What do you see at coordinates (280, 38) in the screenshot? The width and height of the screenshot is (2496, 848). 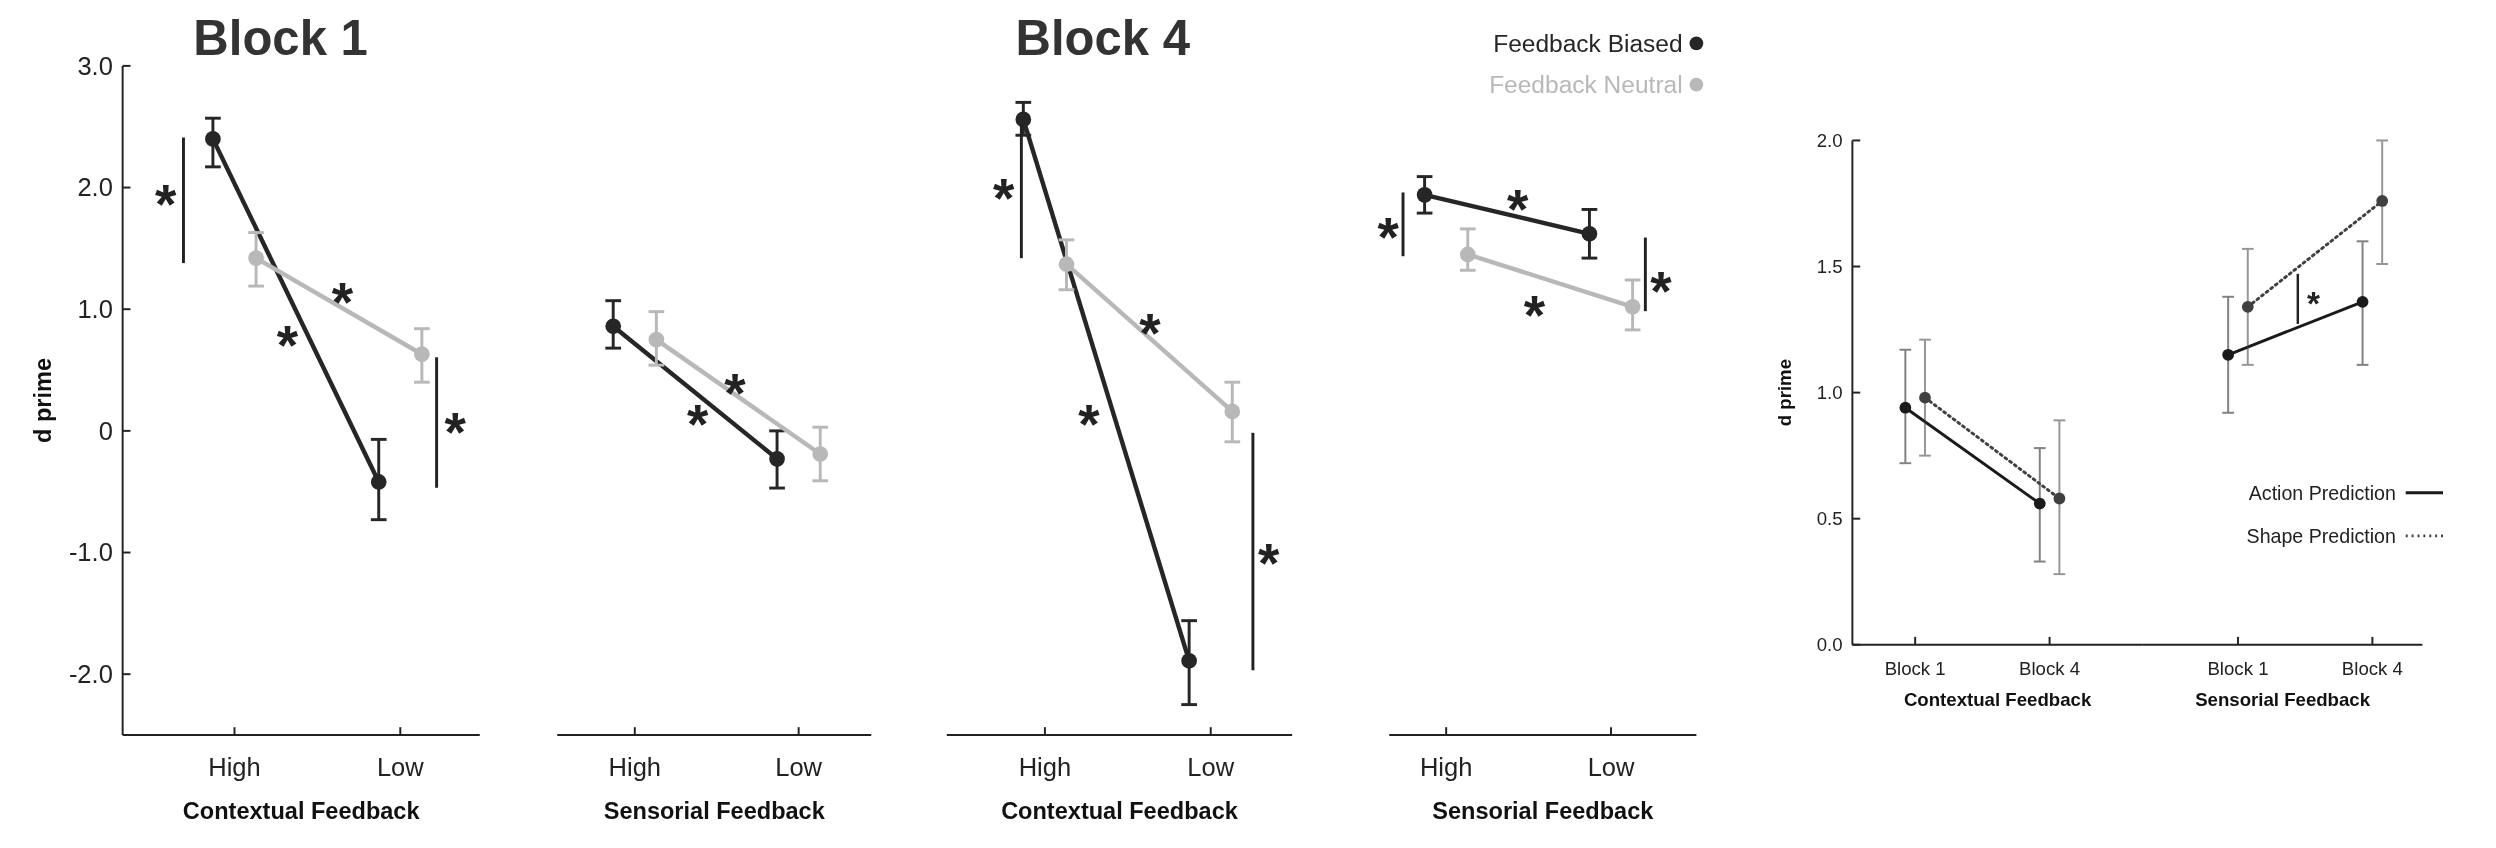 I see `chart-title: Block 1` at bounding box center [280, 38].